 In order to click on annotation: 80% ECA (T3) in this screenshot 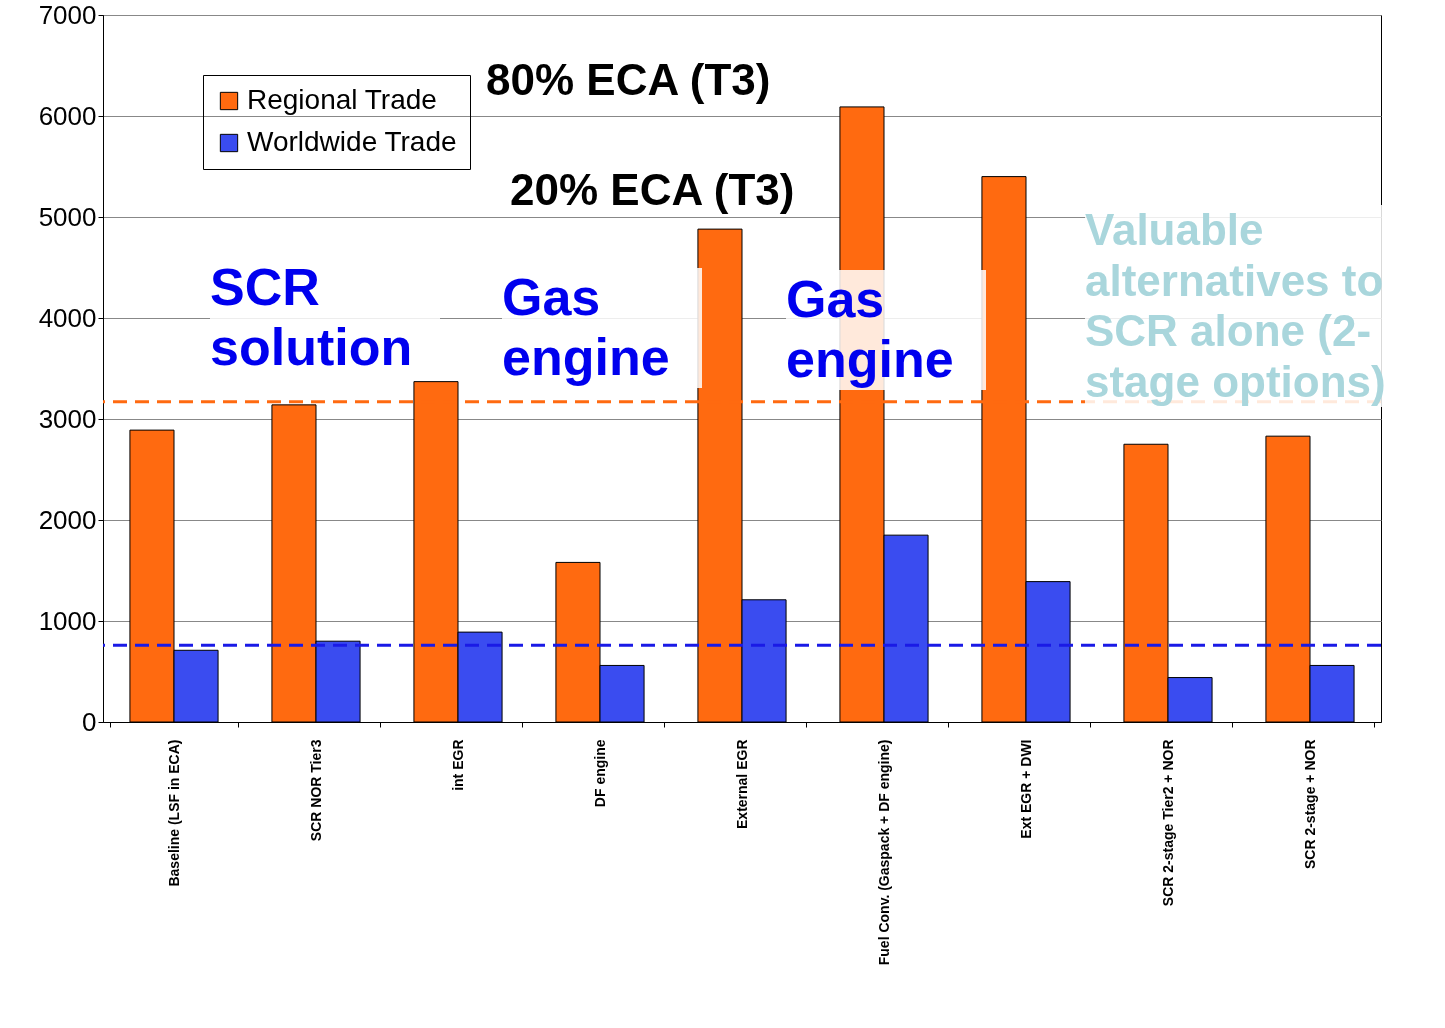, I will do `click(629, 80)`.